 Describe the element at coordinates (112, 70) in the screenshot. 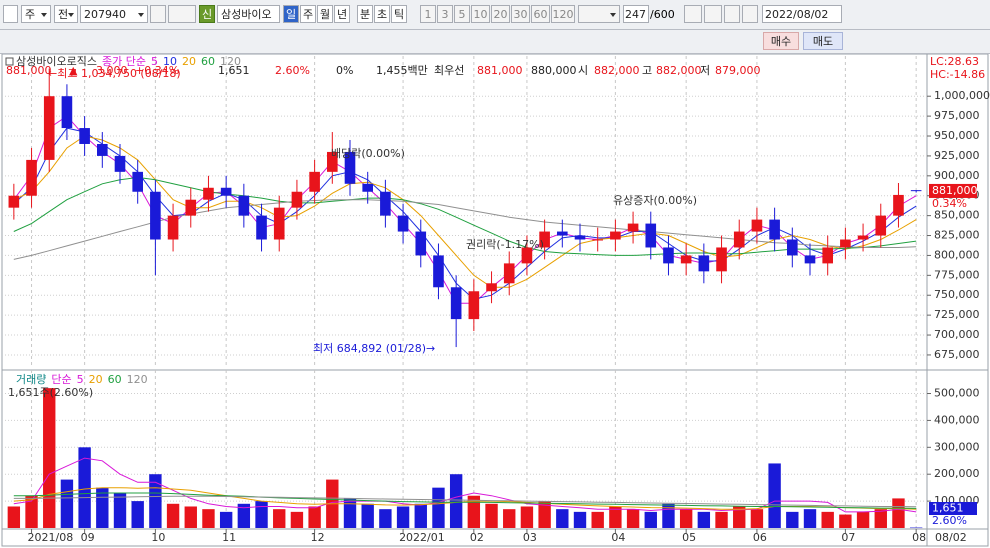

I see `change: 3,000` at that location.